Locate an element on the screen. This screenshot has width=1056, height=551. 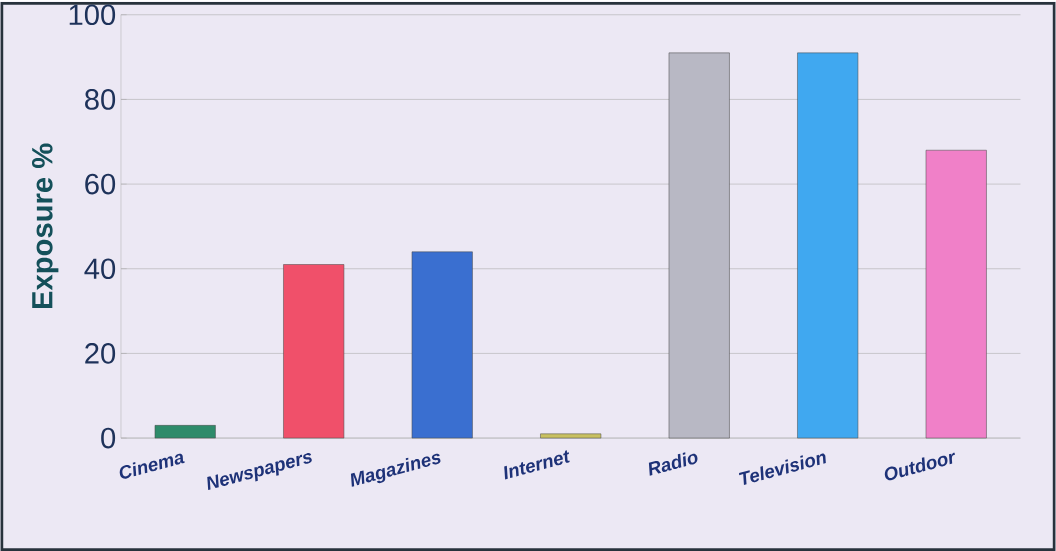
x-tick-label: Outdoor is located at coordinates (919, 466).